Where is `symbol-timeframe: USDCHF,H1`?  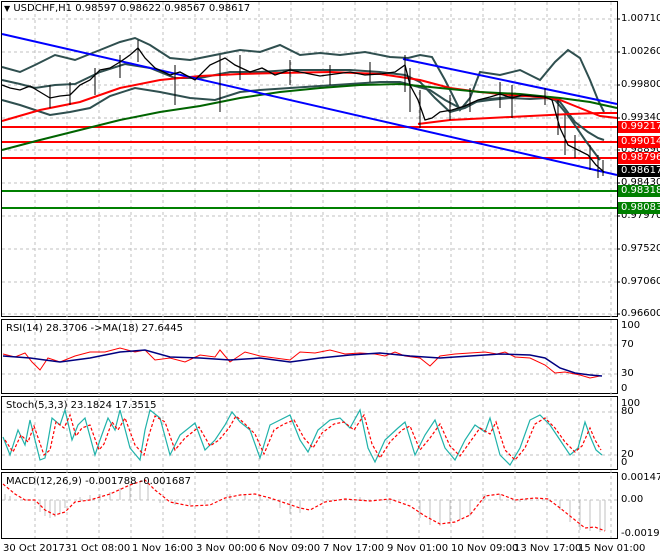
symbol-timeframe: USDCHF,H1 is located at coordinates (43, 8).